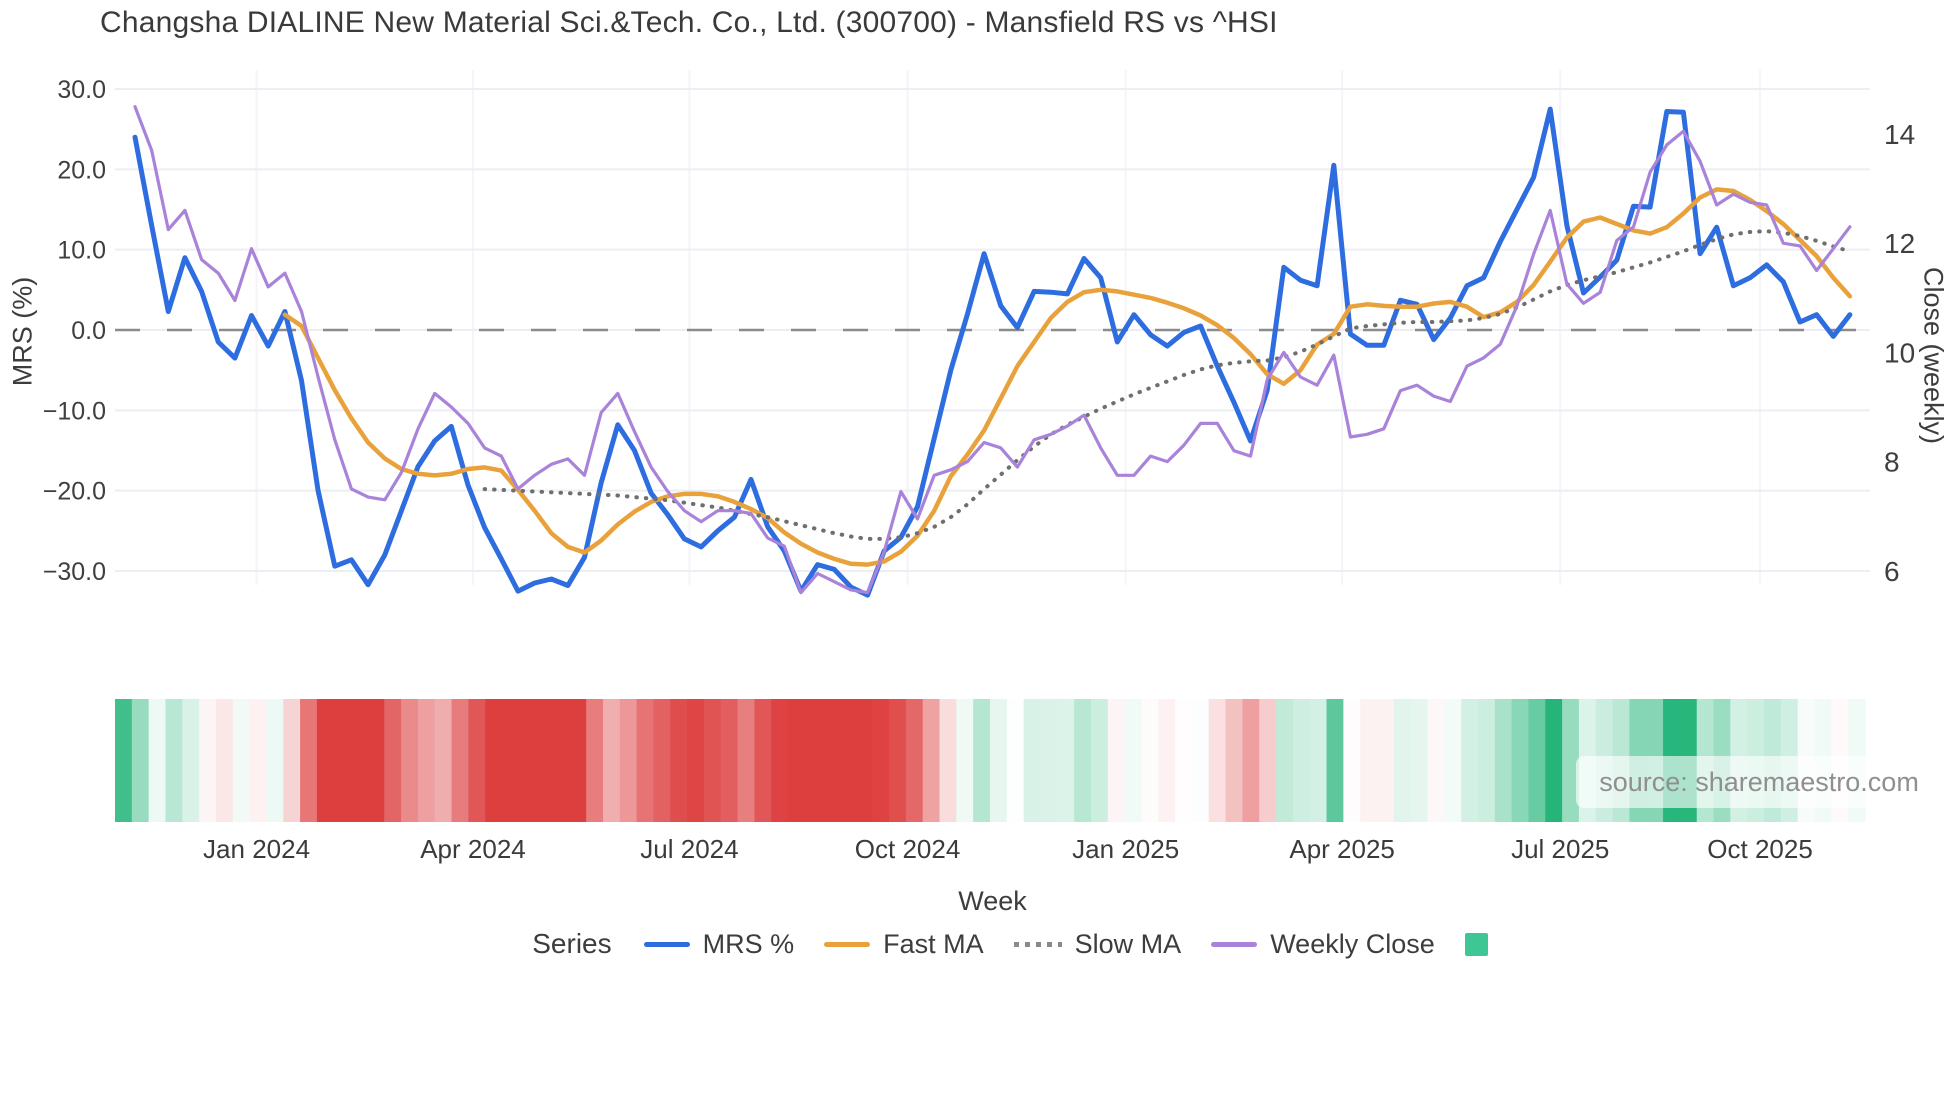 This screenshot has height=1102, width=1960. Describe the element at coordinates (1892, 462) in the screenshot. I see `right-axis-tick: 8` at that location.